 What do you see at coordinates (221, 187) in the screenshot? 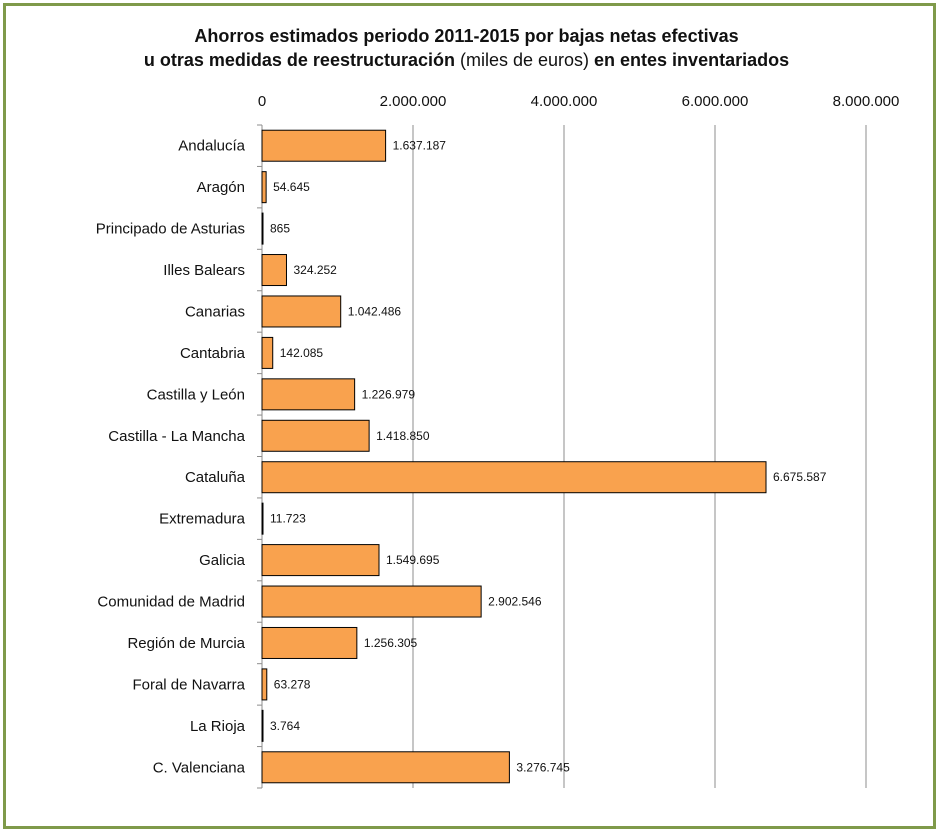
I see `category-label: Aragón` at bounding box center [221, 187].